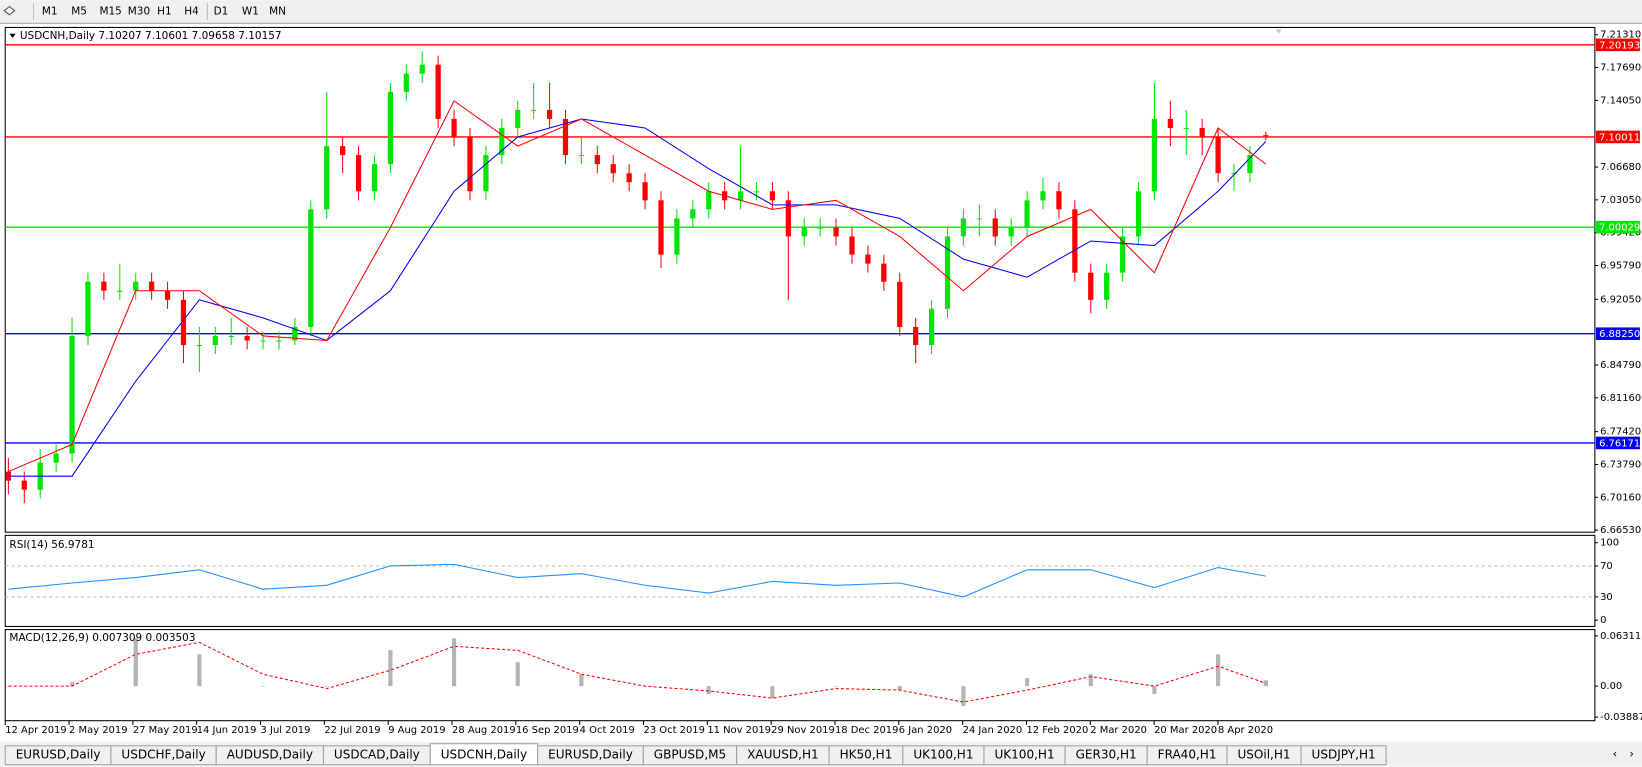 Image resolution: width=1642 pixels, height=767 pixels. I want to click on y-tick-label: 30, so click(1606, 597).